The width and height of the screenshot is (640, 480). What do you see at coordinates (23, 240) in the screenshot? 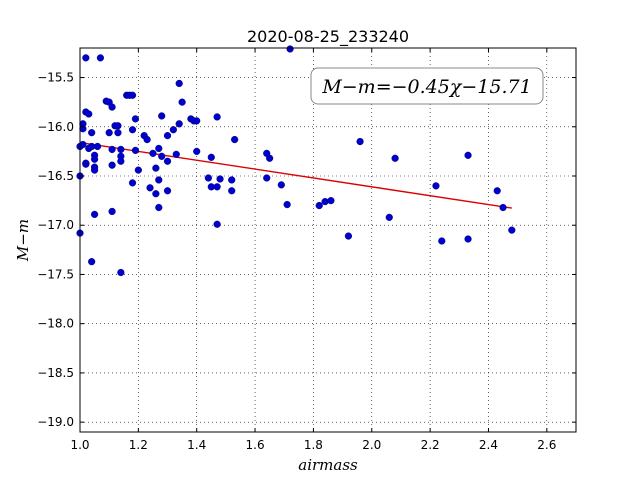
I see `y-axis-label: M−m` at bounding box center [23, 240].